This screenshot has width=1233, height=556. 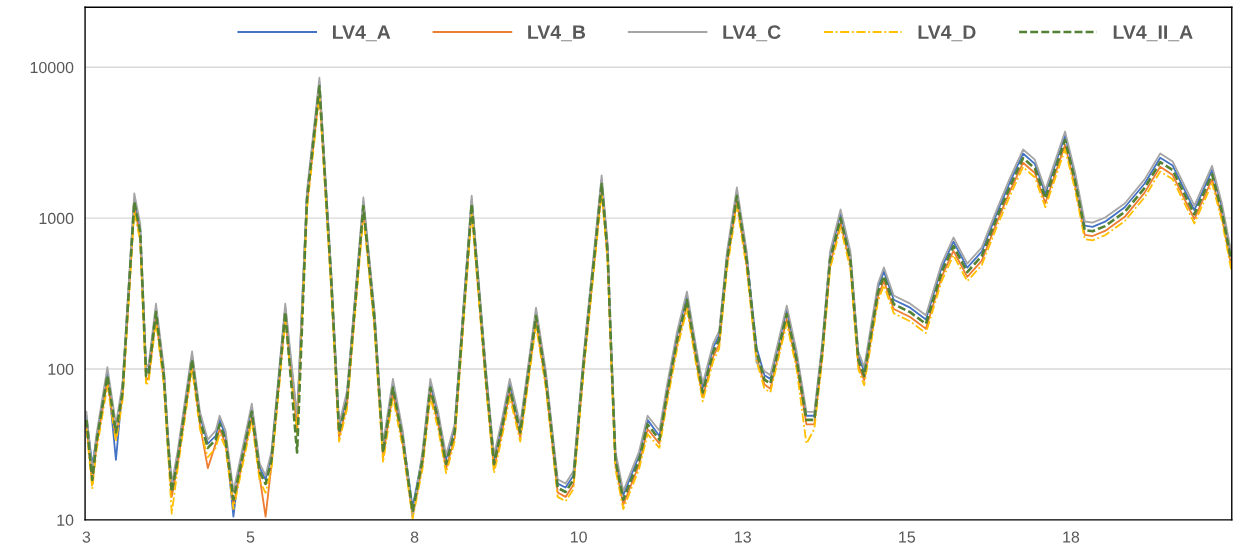 What do you see at coordinates (557, 33) in the screenshot?
I see `legend-label: LV4_B` at bounding box center [557, 33].